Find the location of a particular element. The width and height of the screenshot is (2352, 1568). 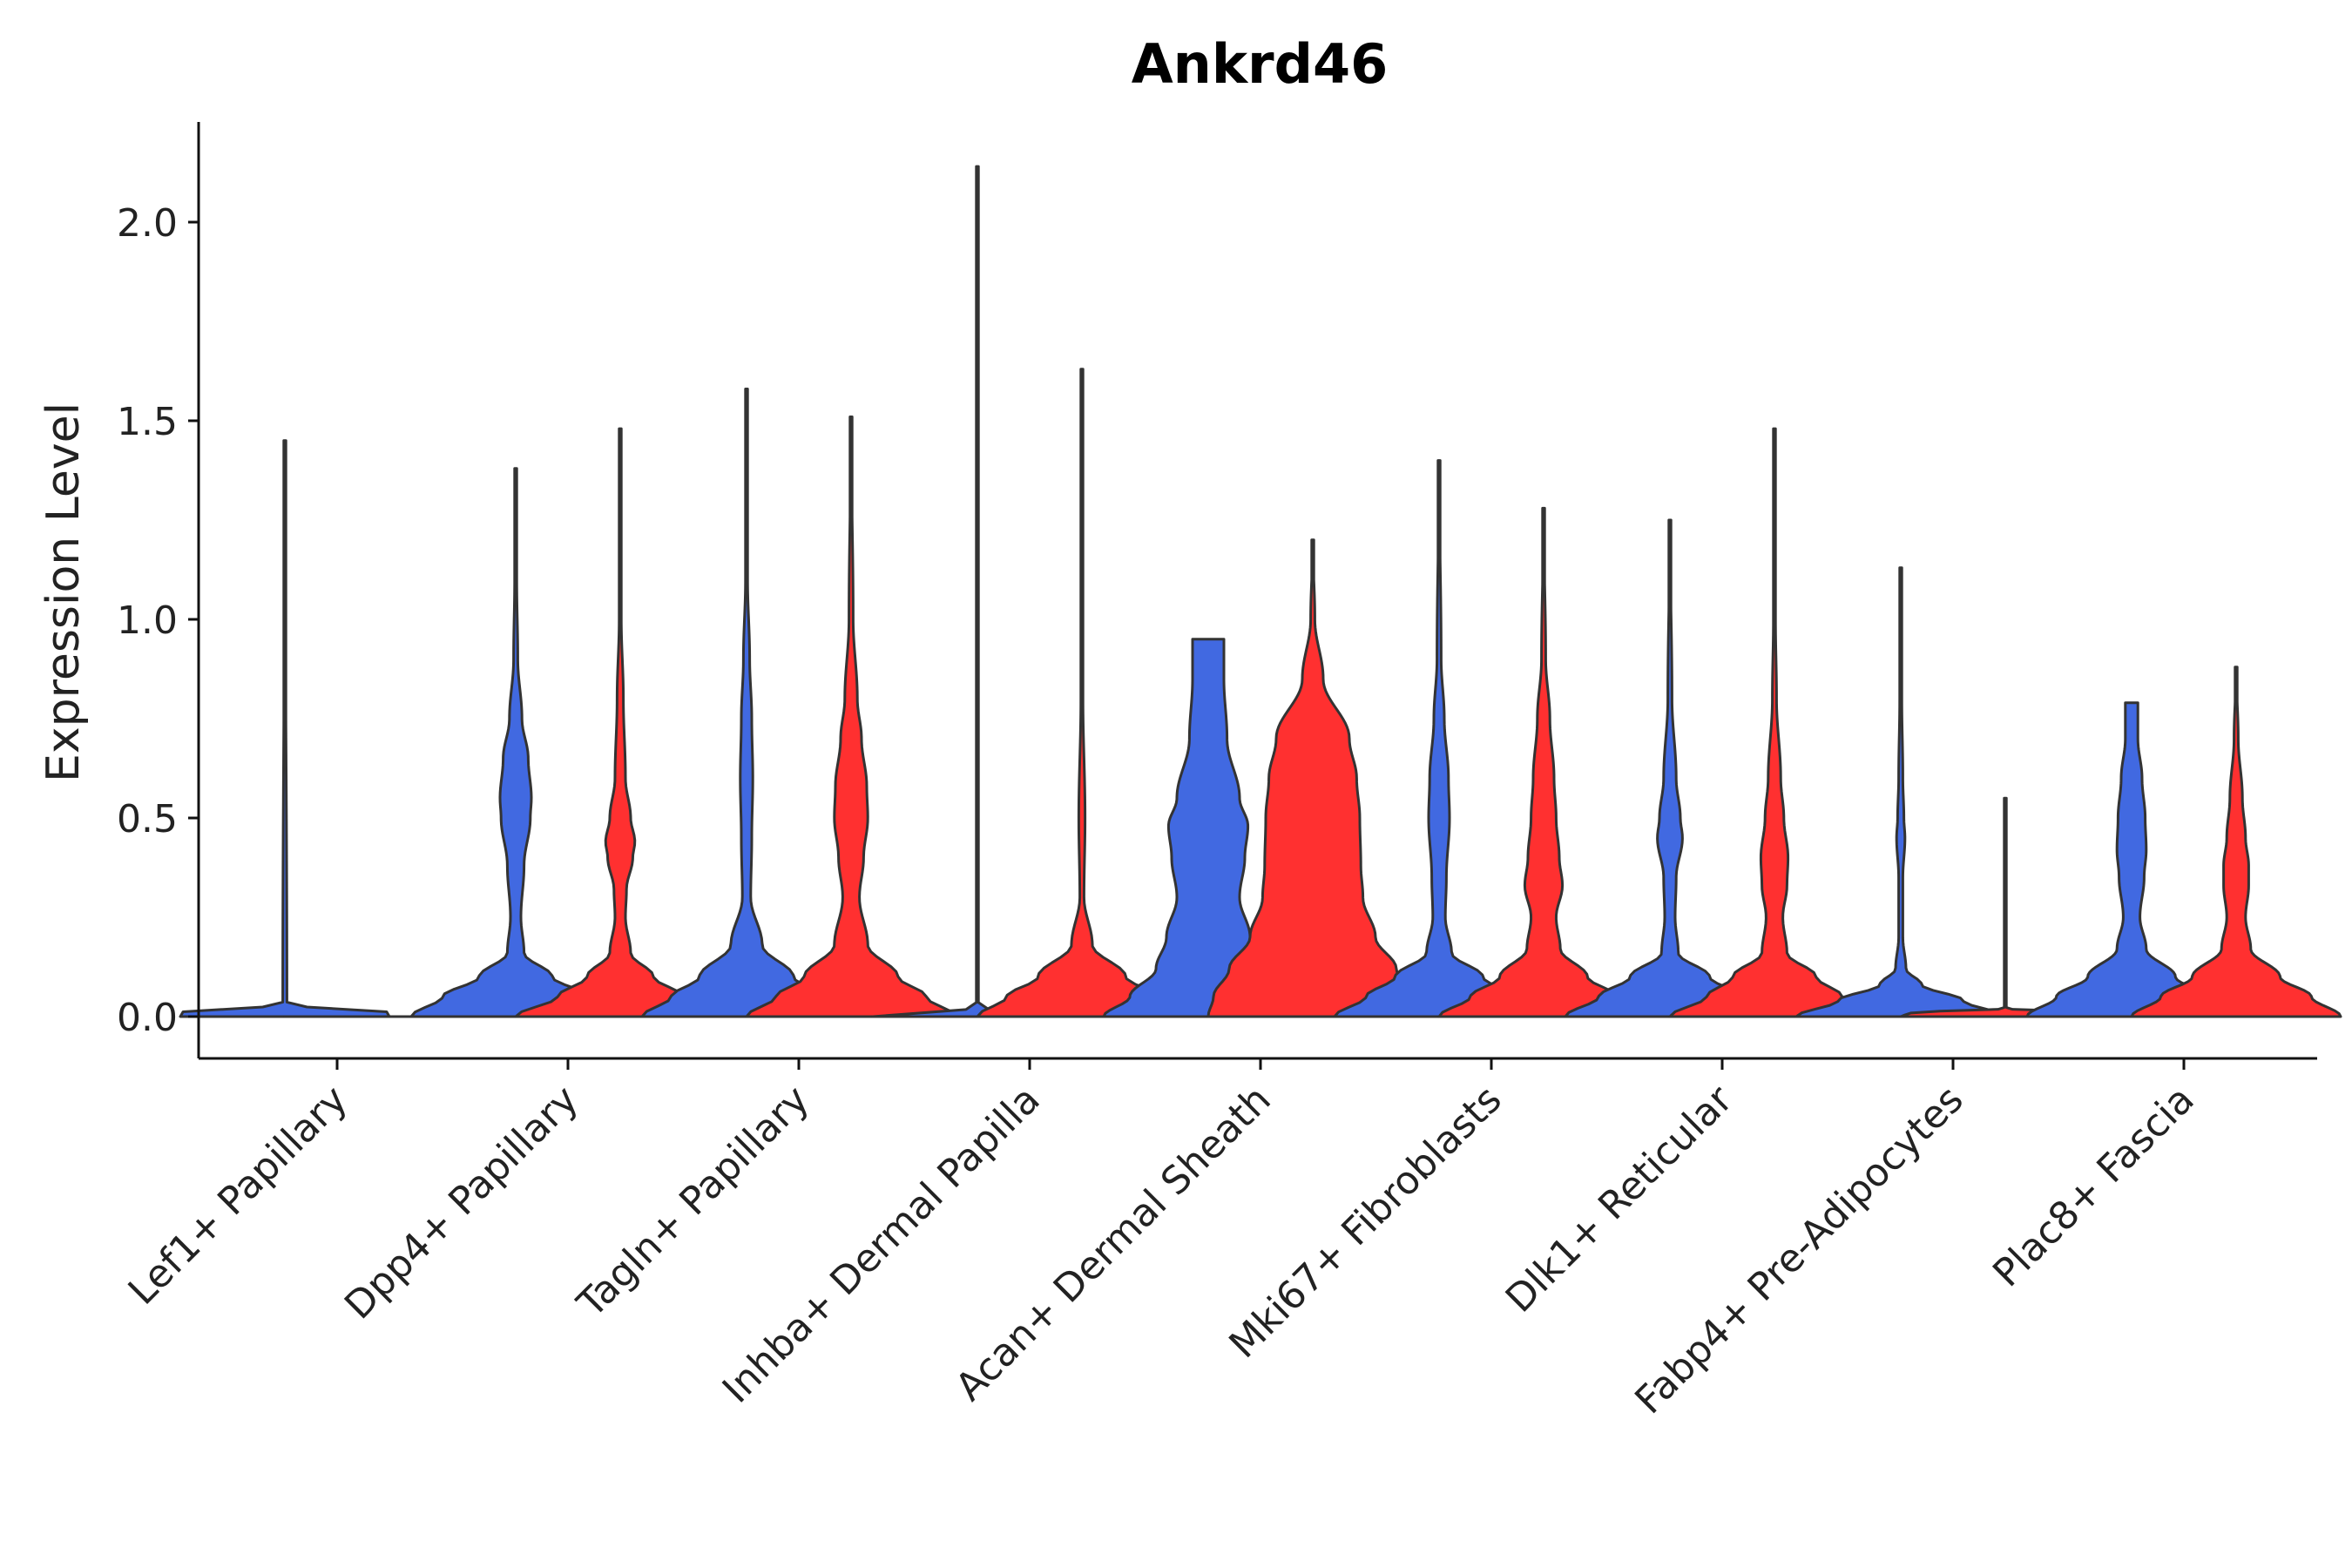

y-axis-label: Expression Level is located at coordinates (64, 592).